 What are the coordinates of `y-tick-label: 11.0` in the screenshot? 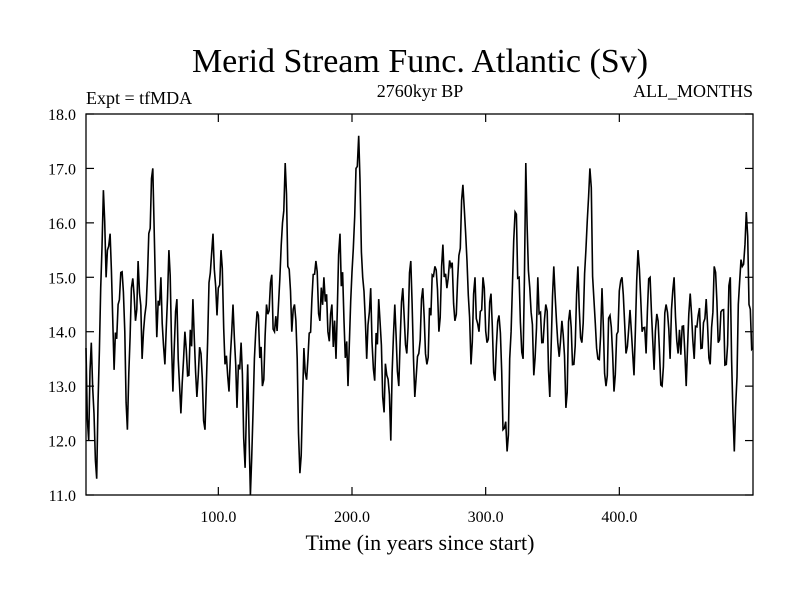 It's located at (62, 496).